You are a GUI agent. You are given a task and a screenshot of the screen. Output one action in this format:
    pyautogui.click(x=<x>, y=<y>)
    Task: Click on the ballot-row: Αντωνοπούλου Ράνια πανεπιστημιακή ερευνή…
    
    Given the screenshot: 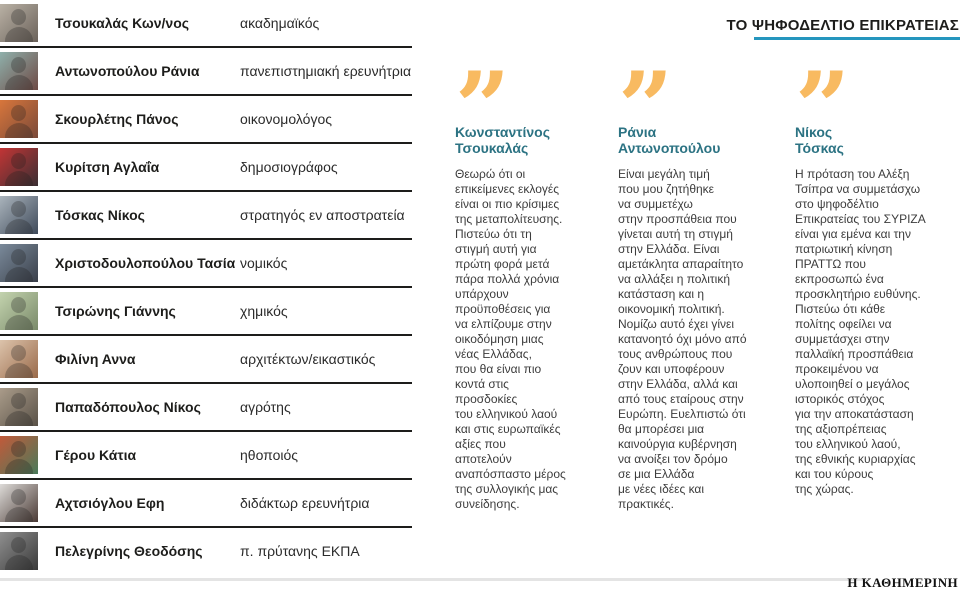 What is the action you would take?
    pyautogui.click(x=206, y=72)
    